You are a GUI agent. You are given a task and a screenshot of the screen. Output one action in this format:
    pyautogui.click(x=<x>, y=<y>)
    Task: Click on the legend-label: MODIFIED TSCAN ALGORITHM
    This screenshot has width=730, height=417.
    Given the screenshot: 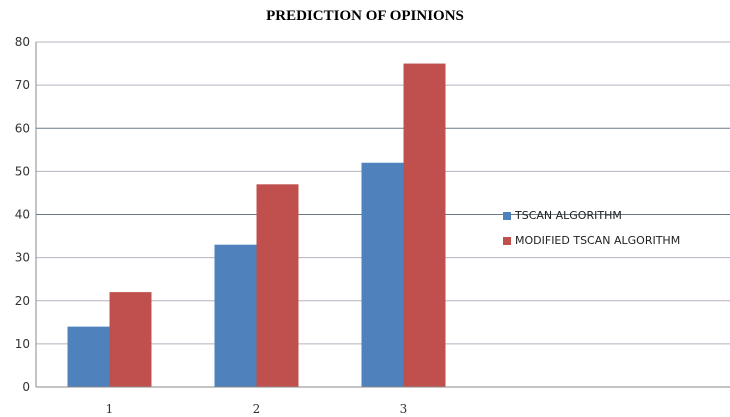 What is the action you would take?
    pyautogui.click(x=598, y=240)
    